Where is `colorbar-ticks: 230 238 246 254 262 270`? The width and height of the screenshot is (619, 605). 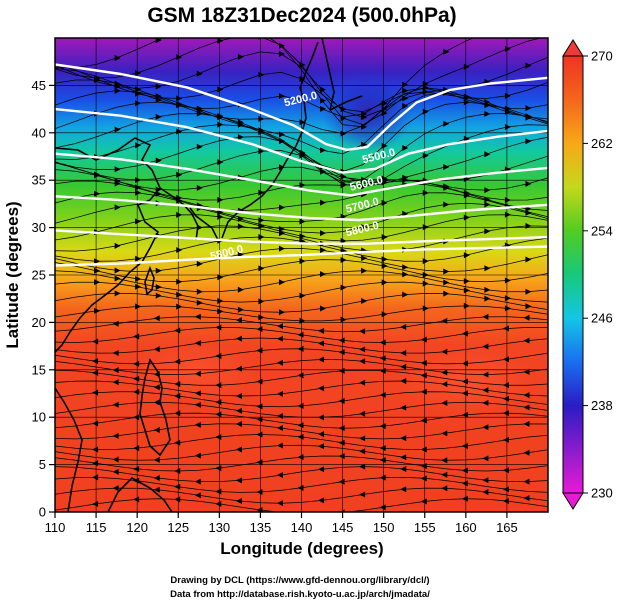
colorbar-ticks: 230 238 246 254 262 270 is located at coordinates (598, 275).